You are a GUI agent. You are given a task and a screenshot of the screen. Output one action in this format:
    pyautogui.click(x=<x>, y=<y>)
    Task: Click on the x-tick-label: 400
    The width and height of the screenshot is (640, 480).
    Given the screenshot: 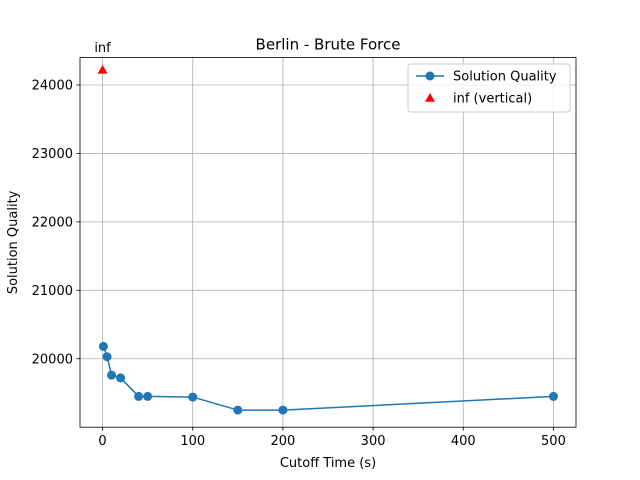 What is the action you would take?
    pyautogui.click(x=463, y=441)
    